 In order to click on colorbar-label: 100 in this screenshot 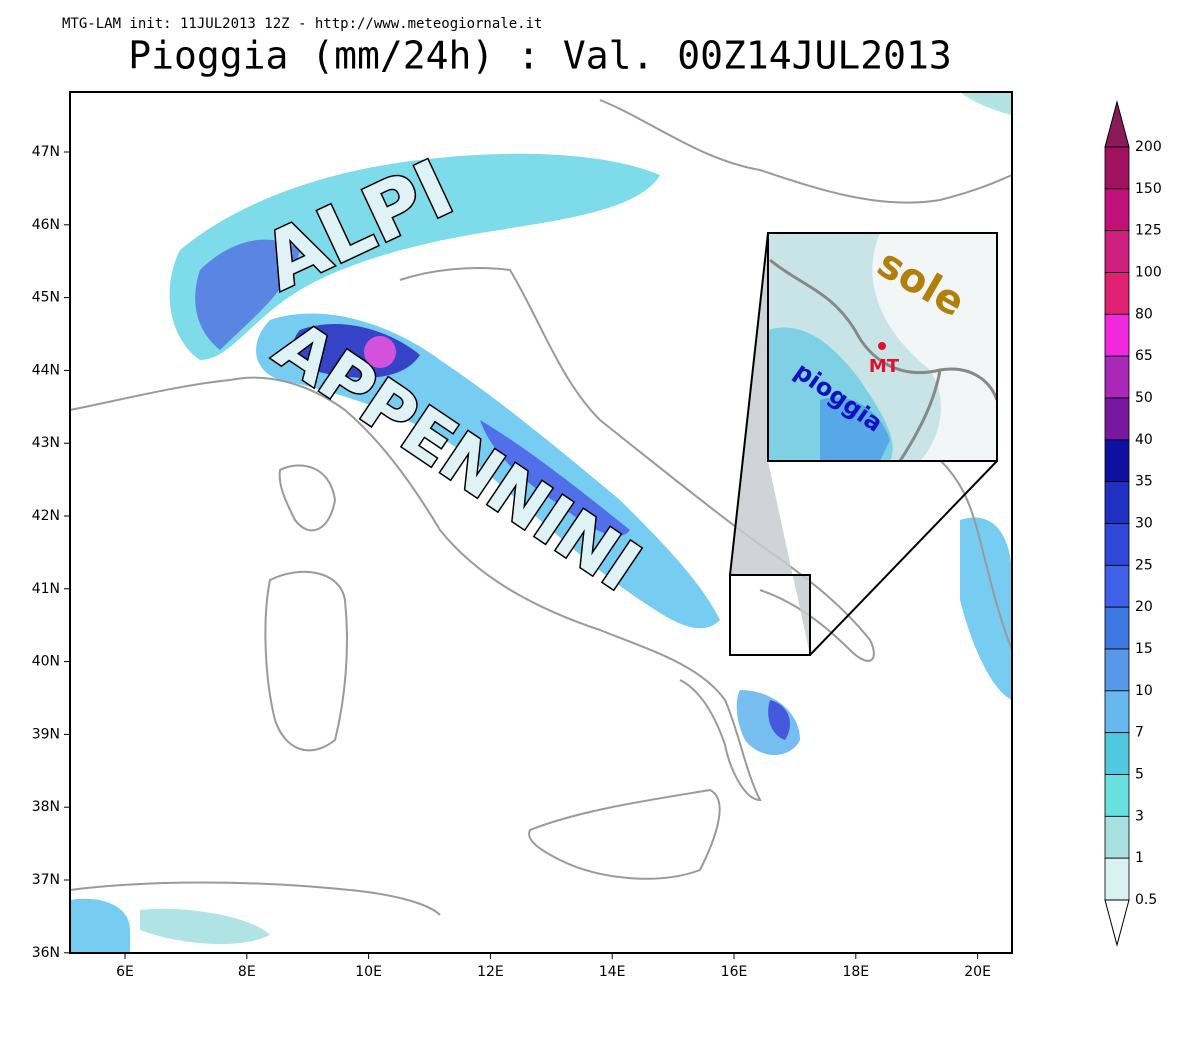, I will do `click(1148, 273)`.